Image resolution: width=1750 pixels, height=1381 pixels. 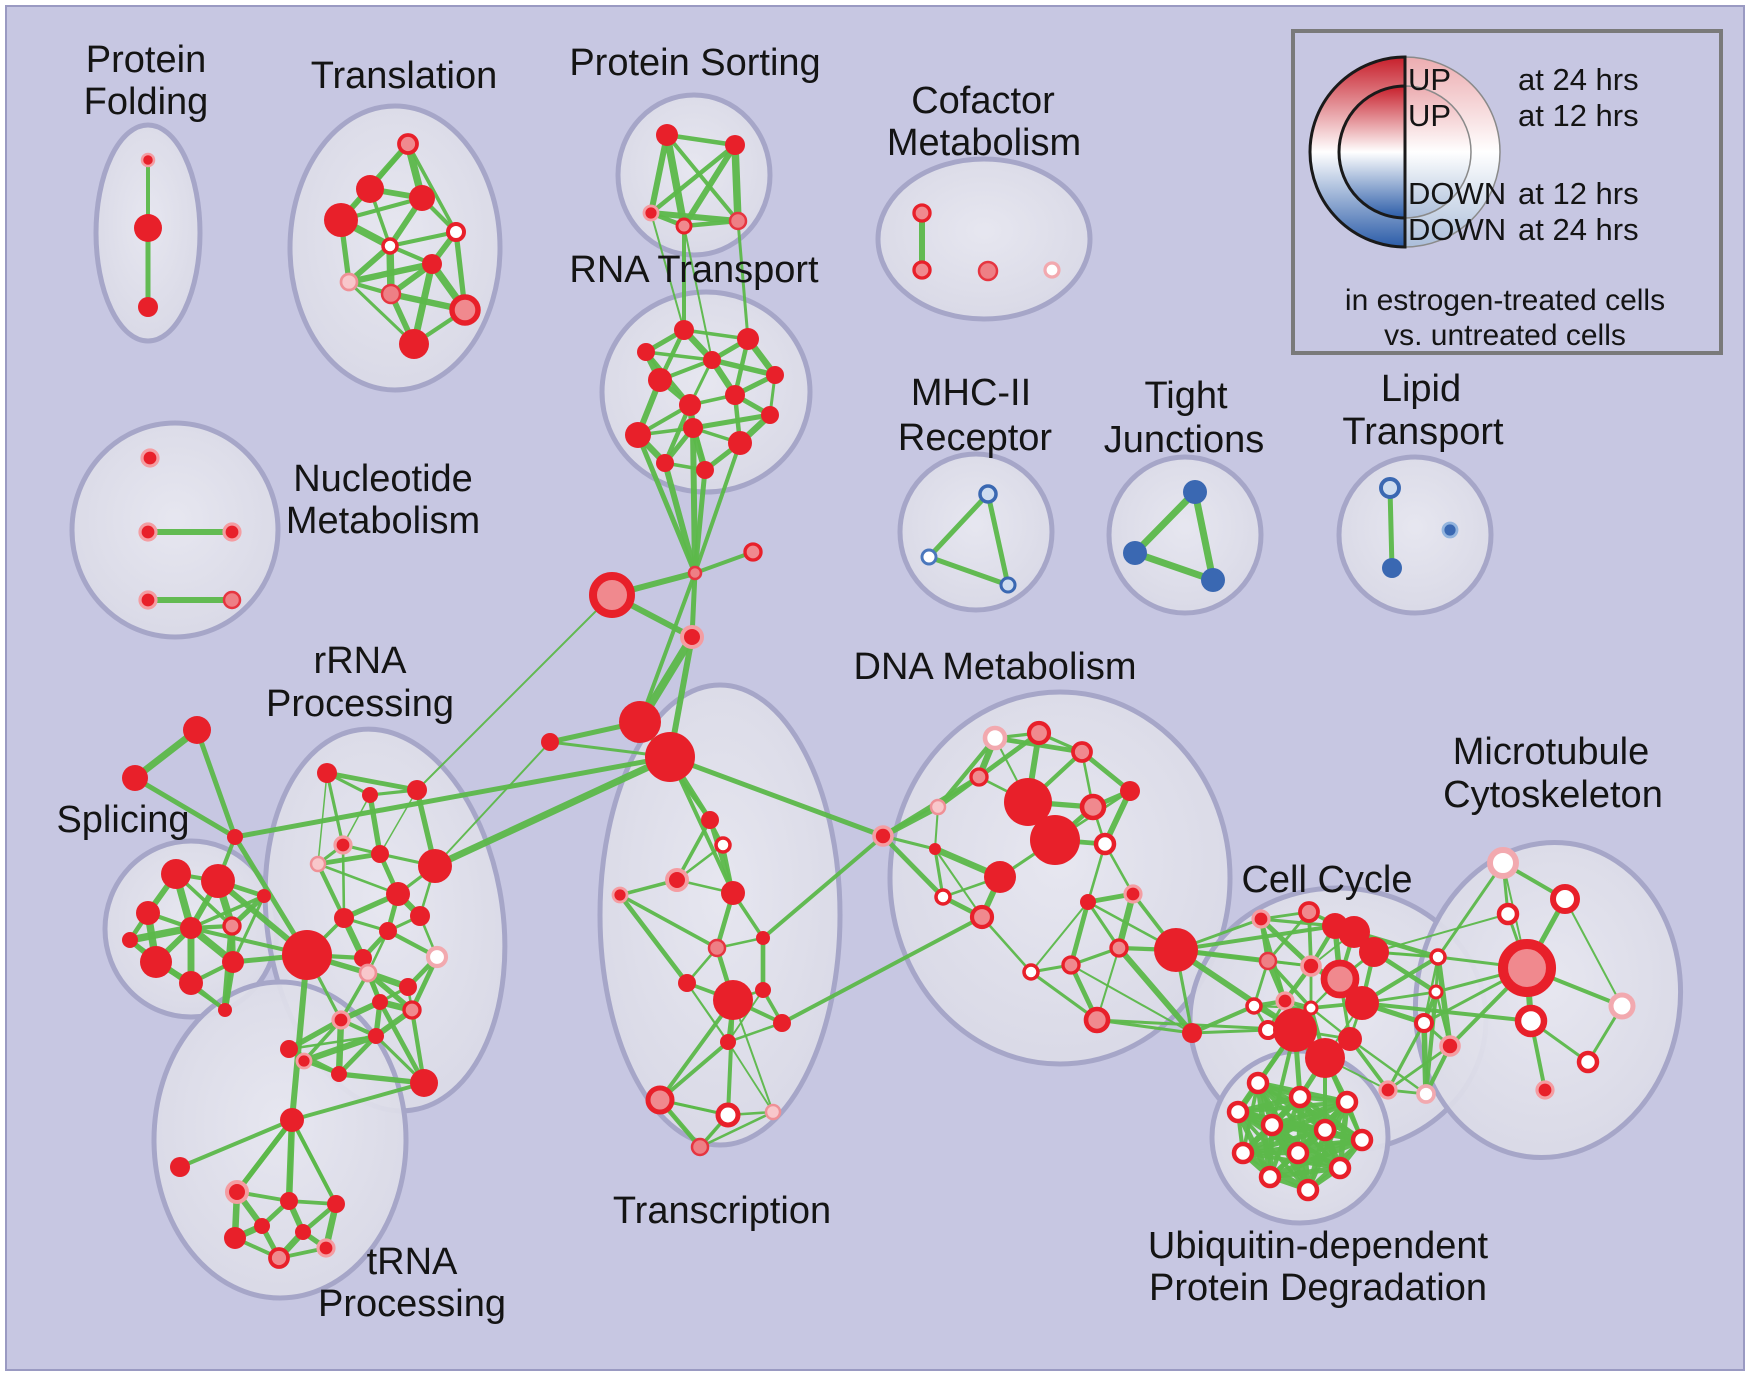 I want to click on cluster-label-ubiquitin: Ubiquitin-dependent, so click(x=1318, y=1246).